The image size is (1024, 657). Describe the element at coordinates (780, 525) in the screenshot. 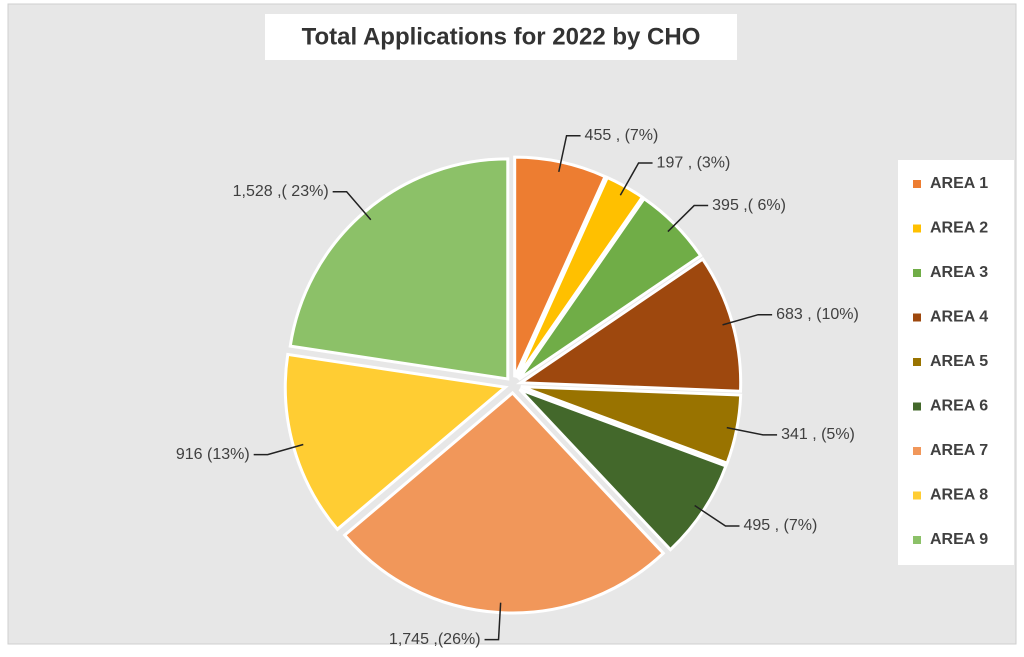

I see `data-label: 495 , (7%)` at that location.